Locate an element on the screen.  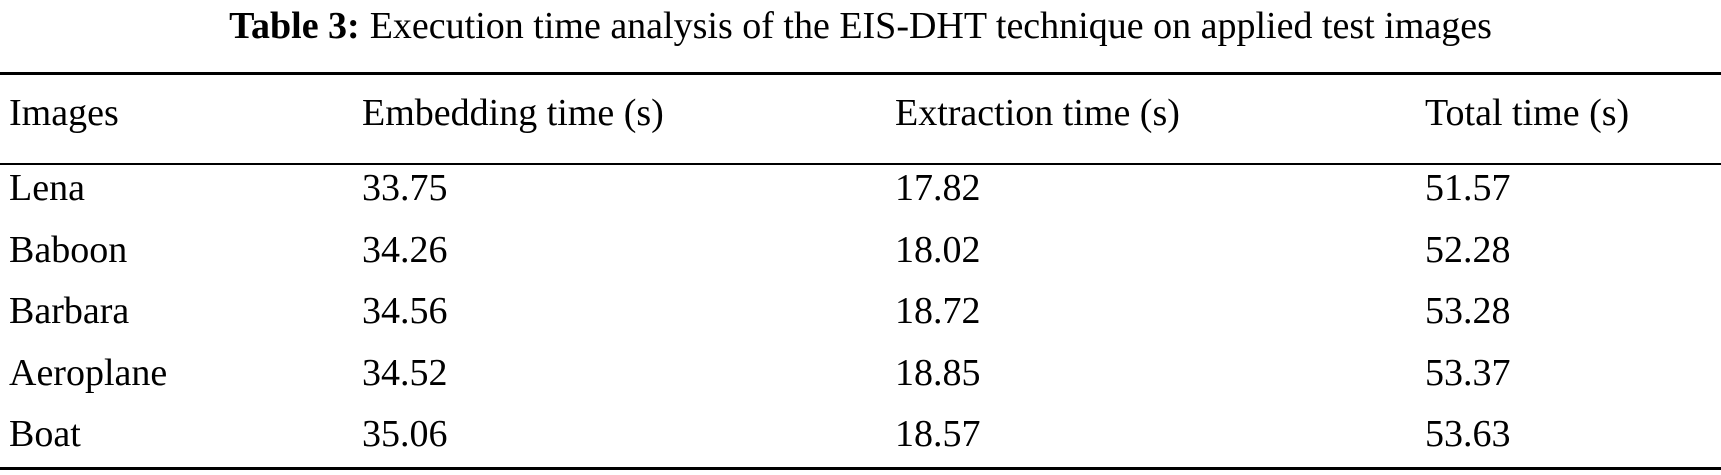
top-rule is located at coordinates (860, 73).